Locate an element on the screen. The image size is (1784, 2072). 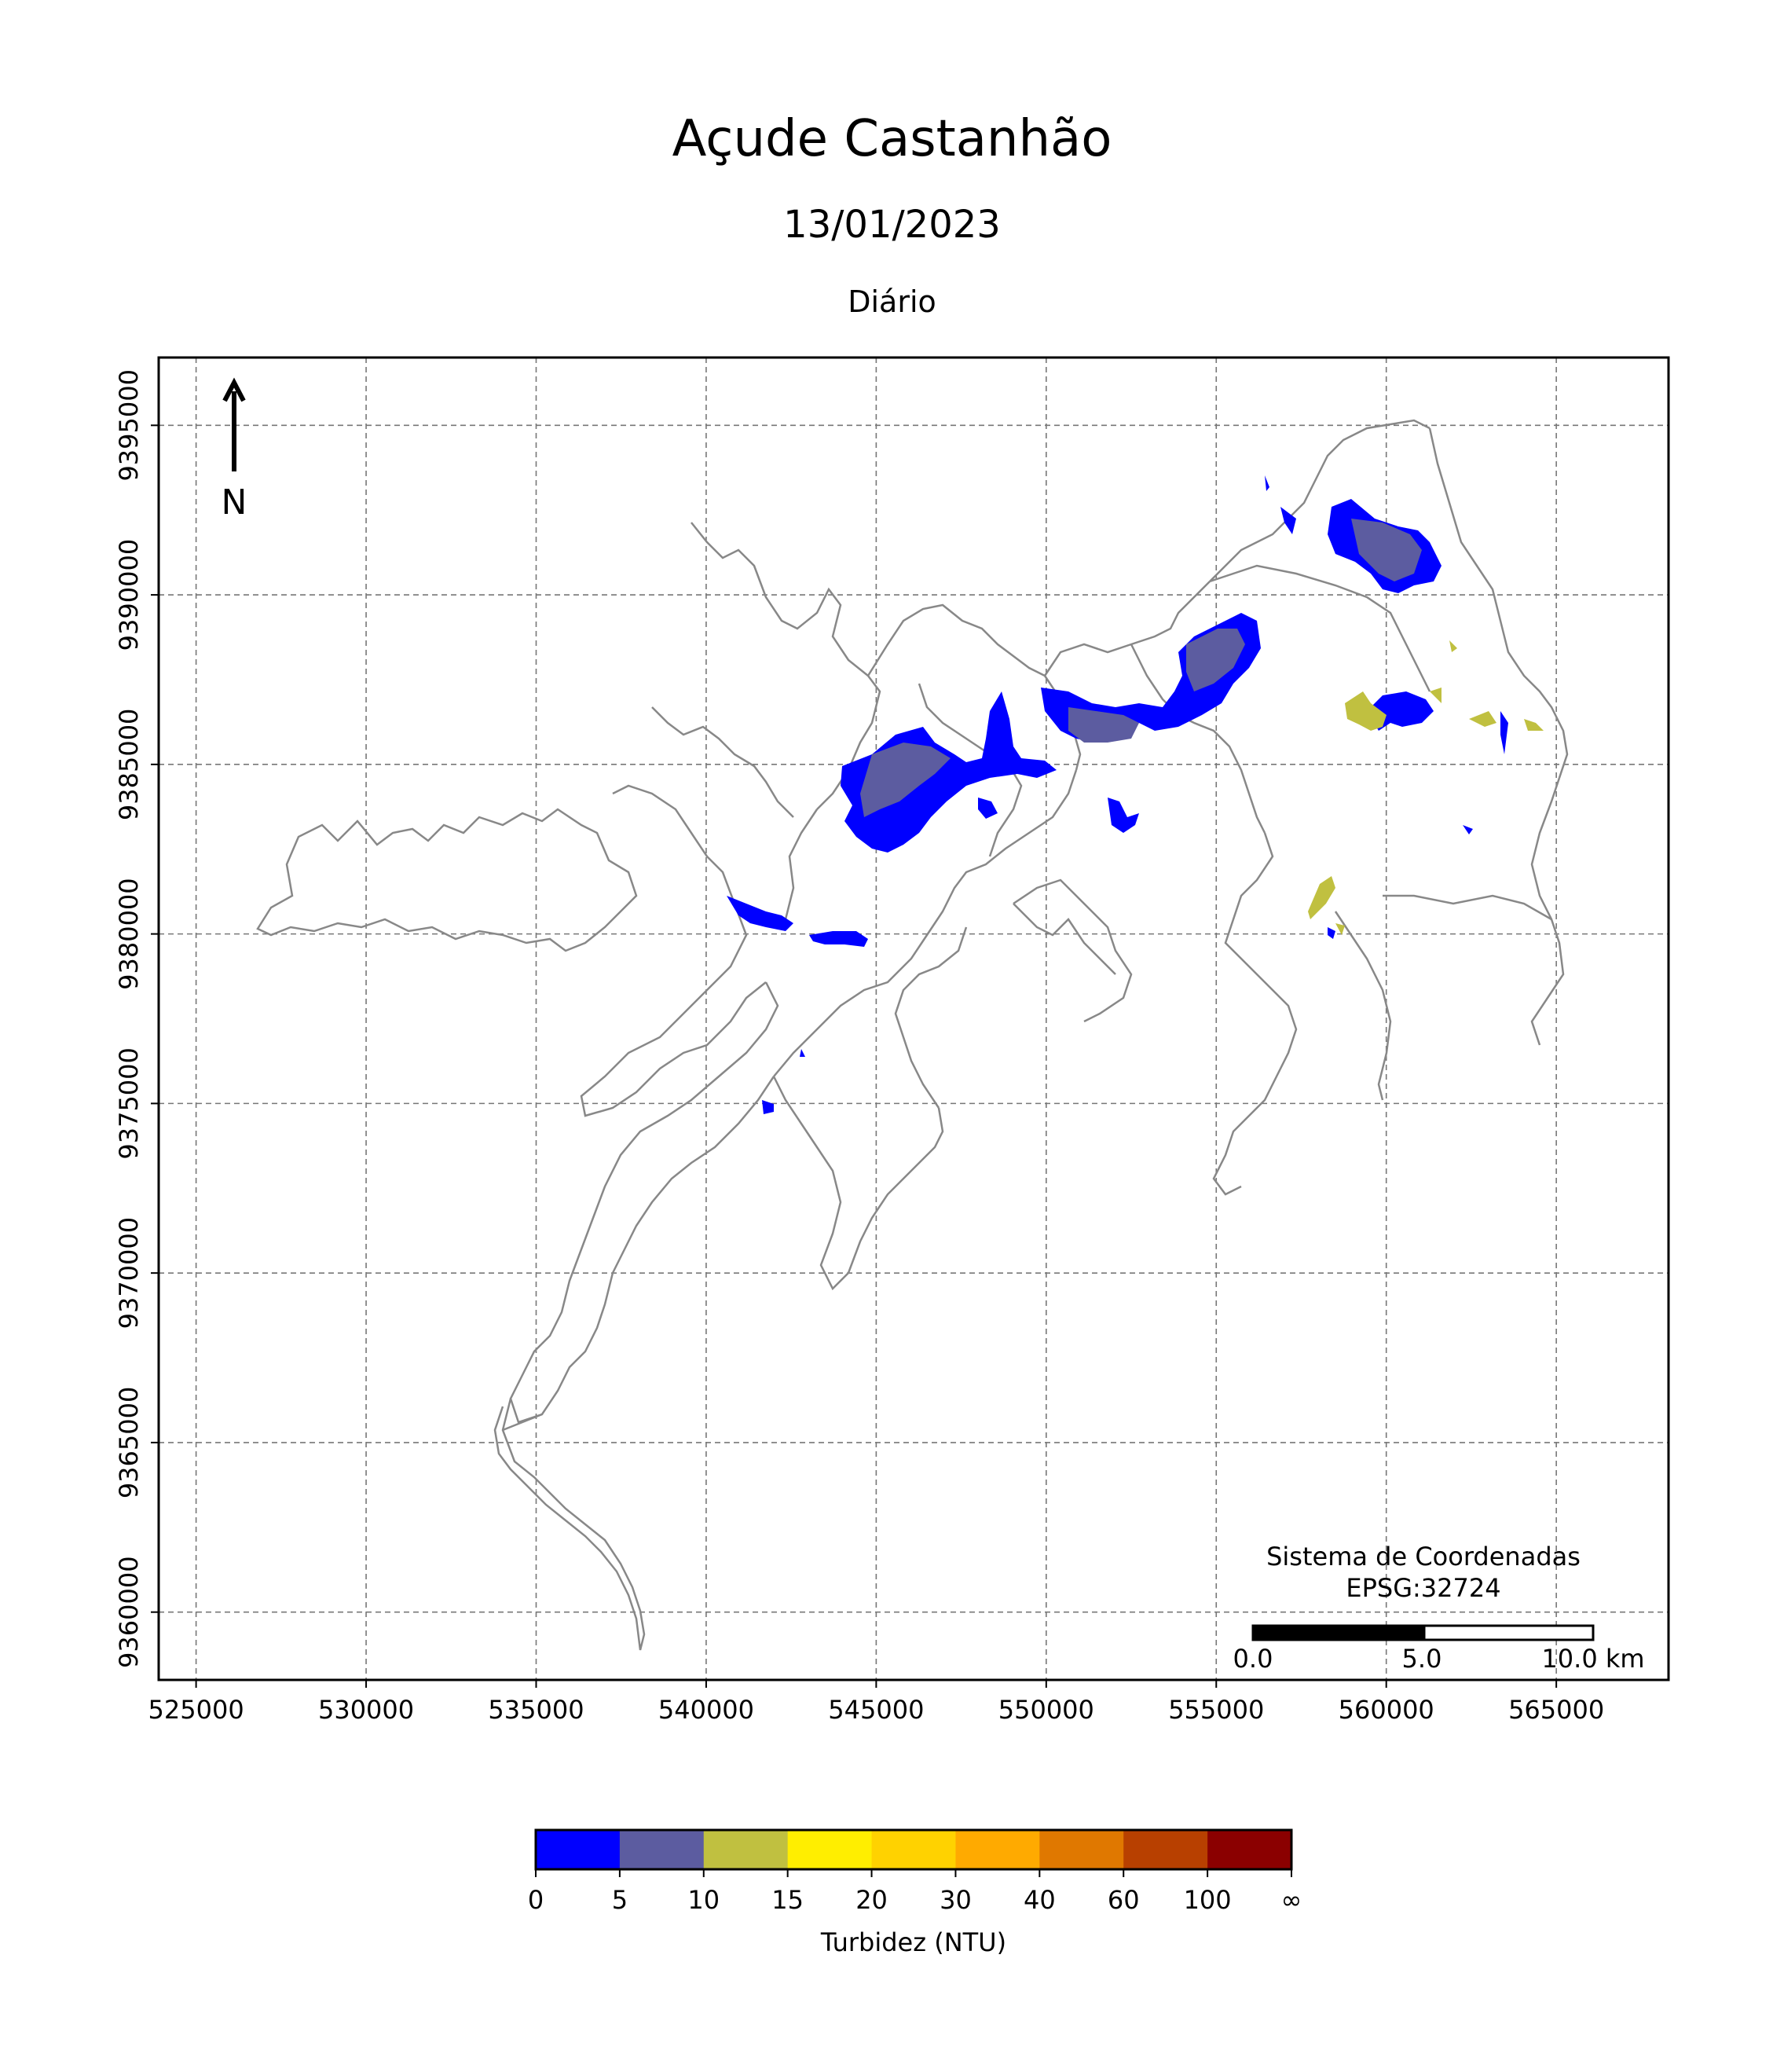
x-tick-label: 555000 is located at coordinates (1216, 1710).